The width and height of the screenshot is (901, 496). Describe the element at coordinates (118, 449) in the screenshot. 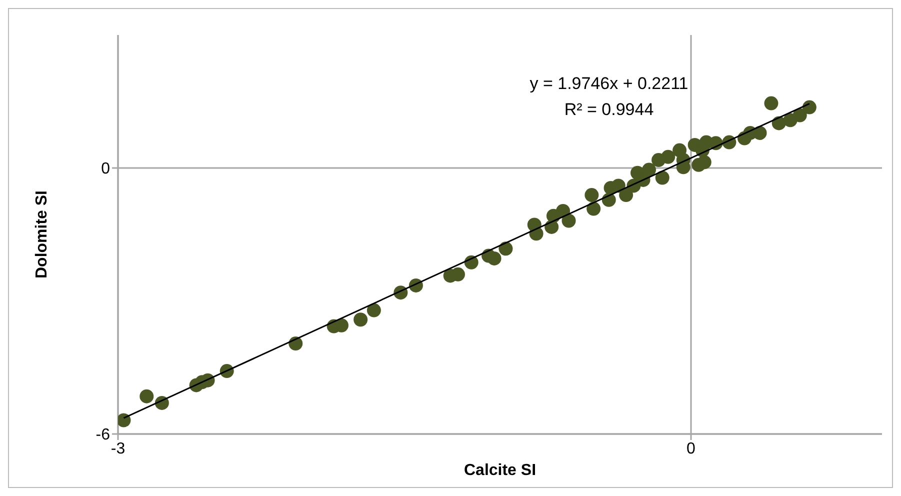

I see `x-tick-label: -3` at that location.